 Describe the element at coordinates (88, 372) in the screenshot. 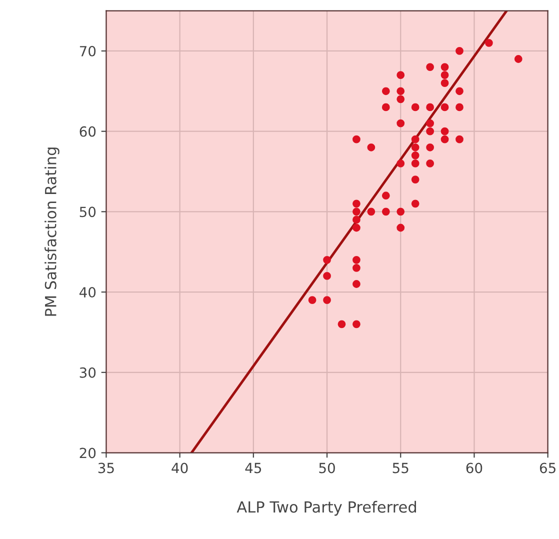

I see `y-tick-label: 30` at that location.